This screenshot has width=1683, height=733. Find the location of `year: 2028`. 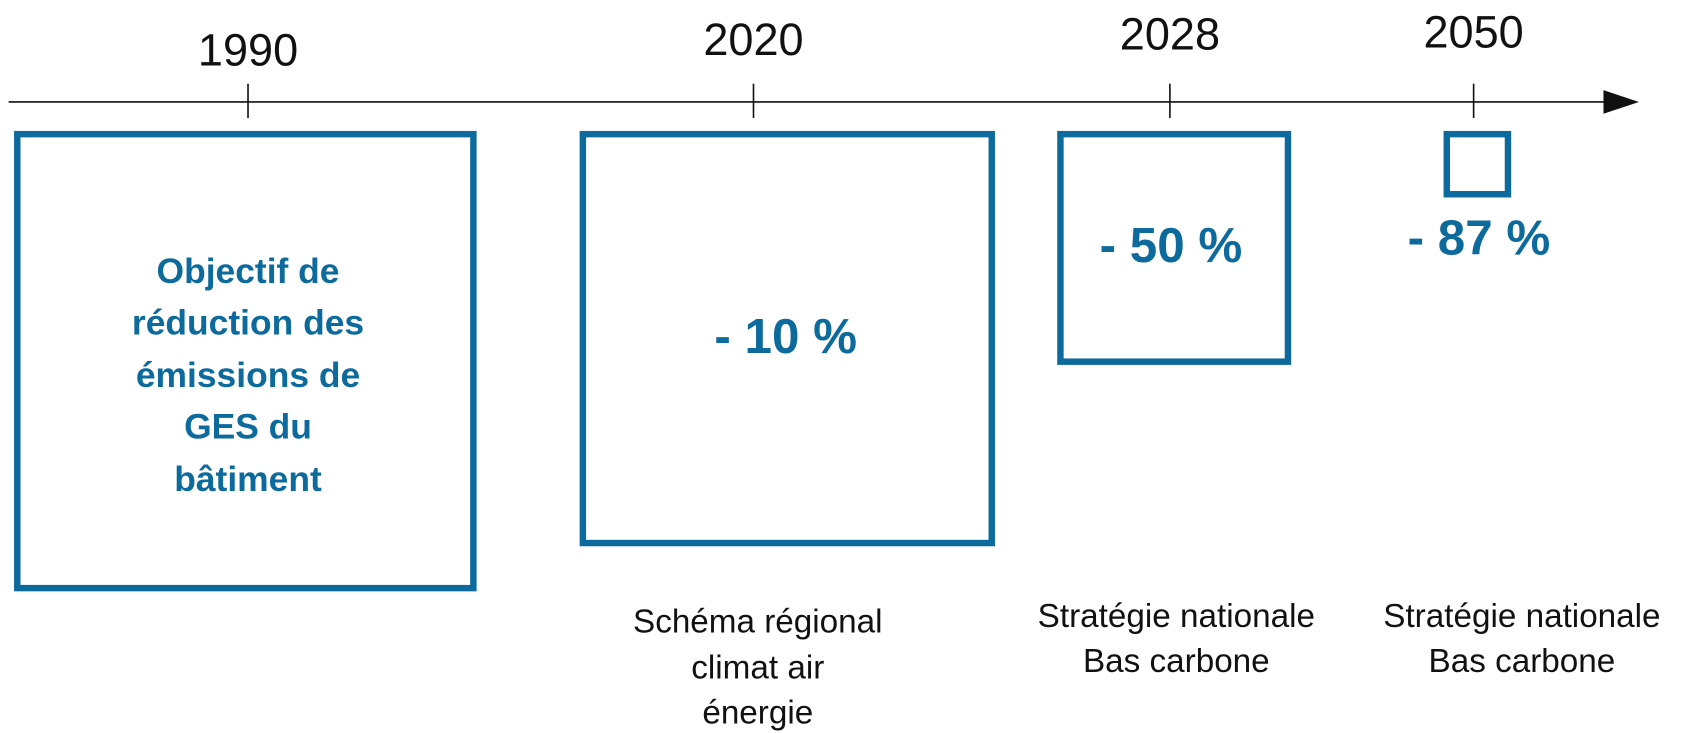

year: 2028 is located at coordinates (1170, 33).